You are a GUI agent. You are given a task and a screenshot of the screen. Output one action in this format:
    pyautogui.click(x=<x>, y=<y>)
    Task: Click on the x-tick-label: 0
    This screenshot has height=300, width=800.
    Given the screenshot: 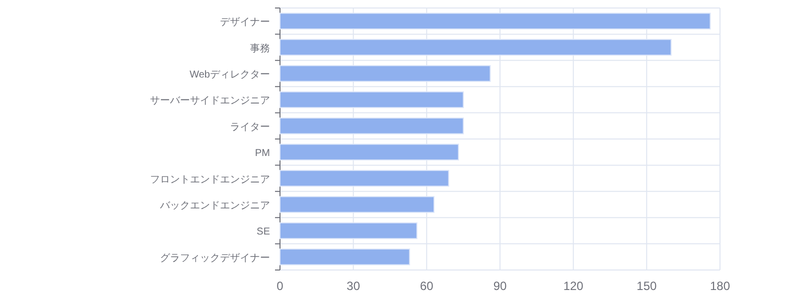 What is the action you would take?
    pyautogui.click(x=280, y=286)
    